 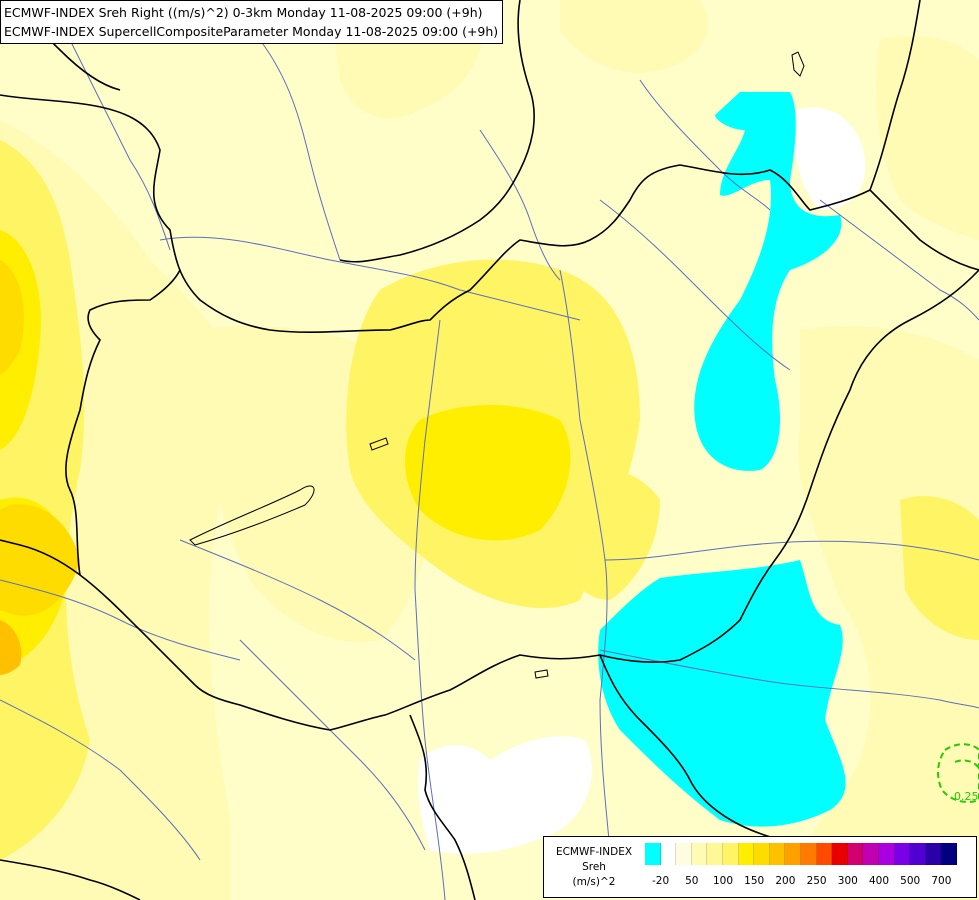 What do you see at coordinates (723, 881) in the screenshot?
I see `legend-tick-label: 100` at bounding box center [723, 881].